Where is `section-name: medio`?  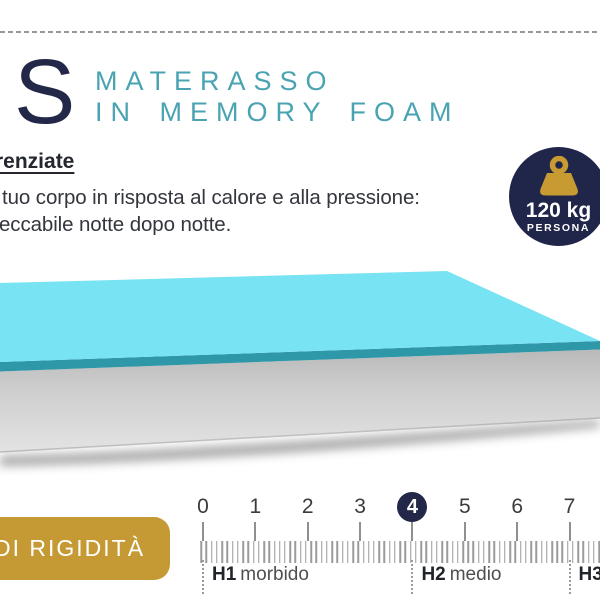
section-name: medio is located at coordinates (475, 574).